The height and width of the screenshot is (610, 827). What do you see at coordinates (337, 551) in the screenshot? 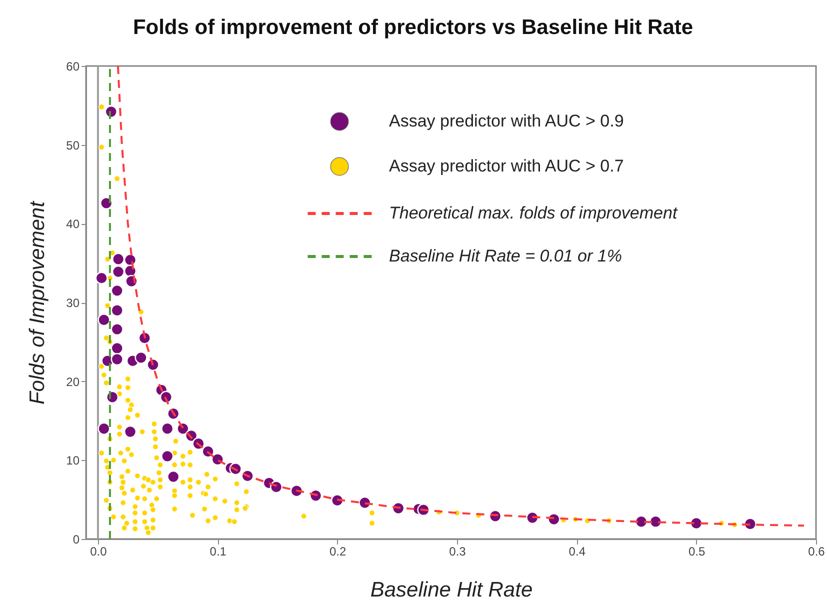
I see `x-tick-label: 0.2` at bounding box center [337, 551].